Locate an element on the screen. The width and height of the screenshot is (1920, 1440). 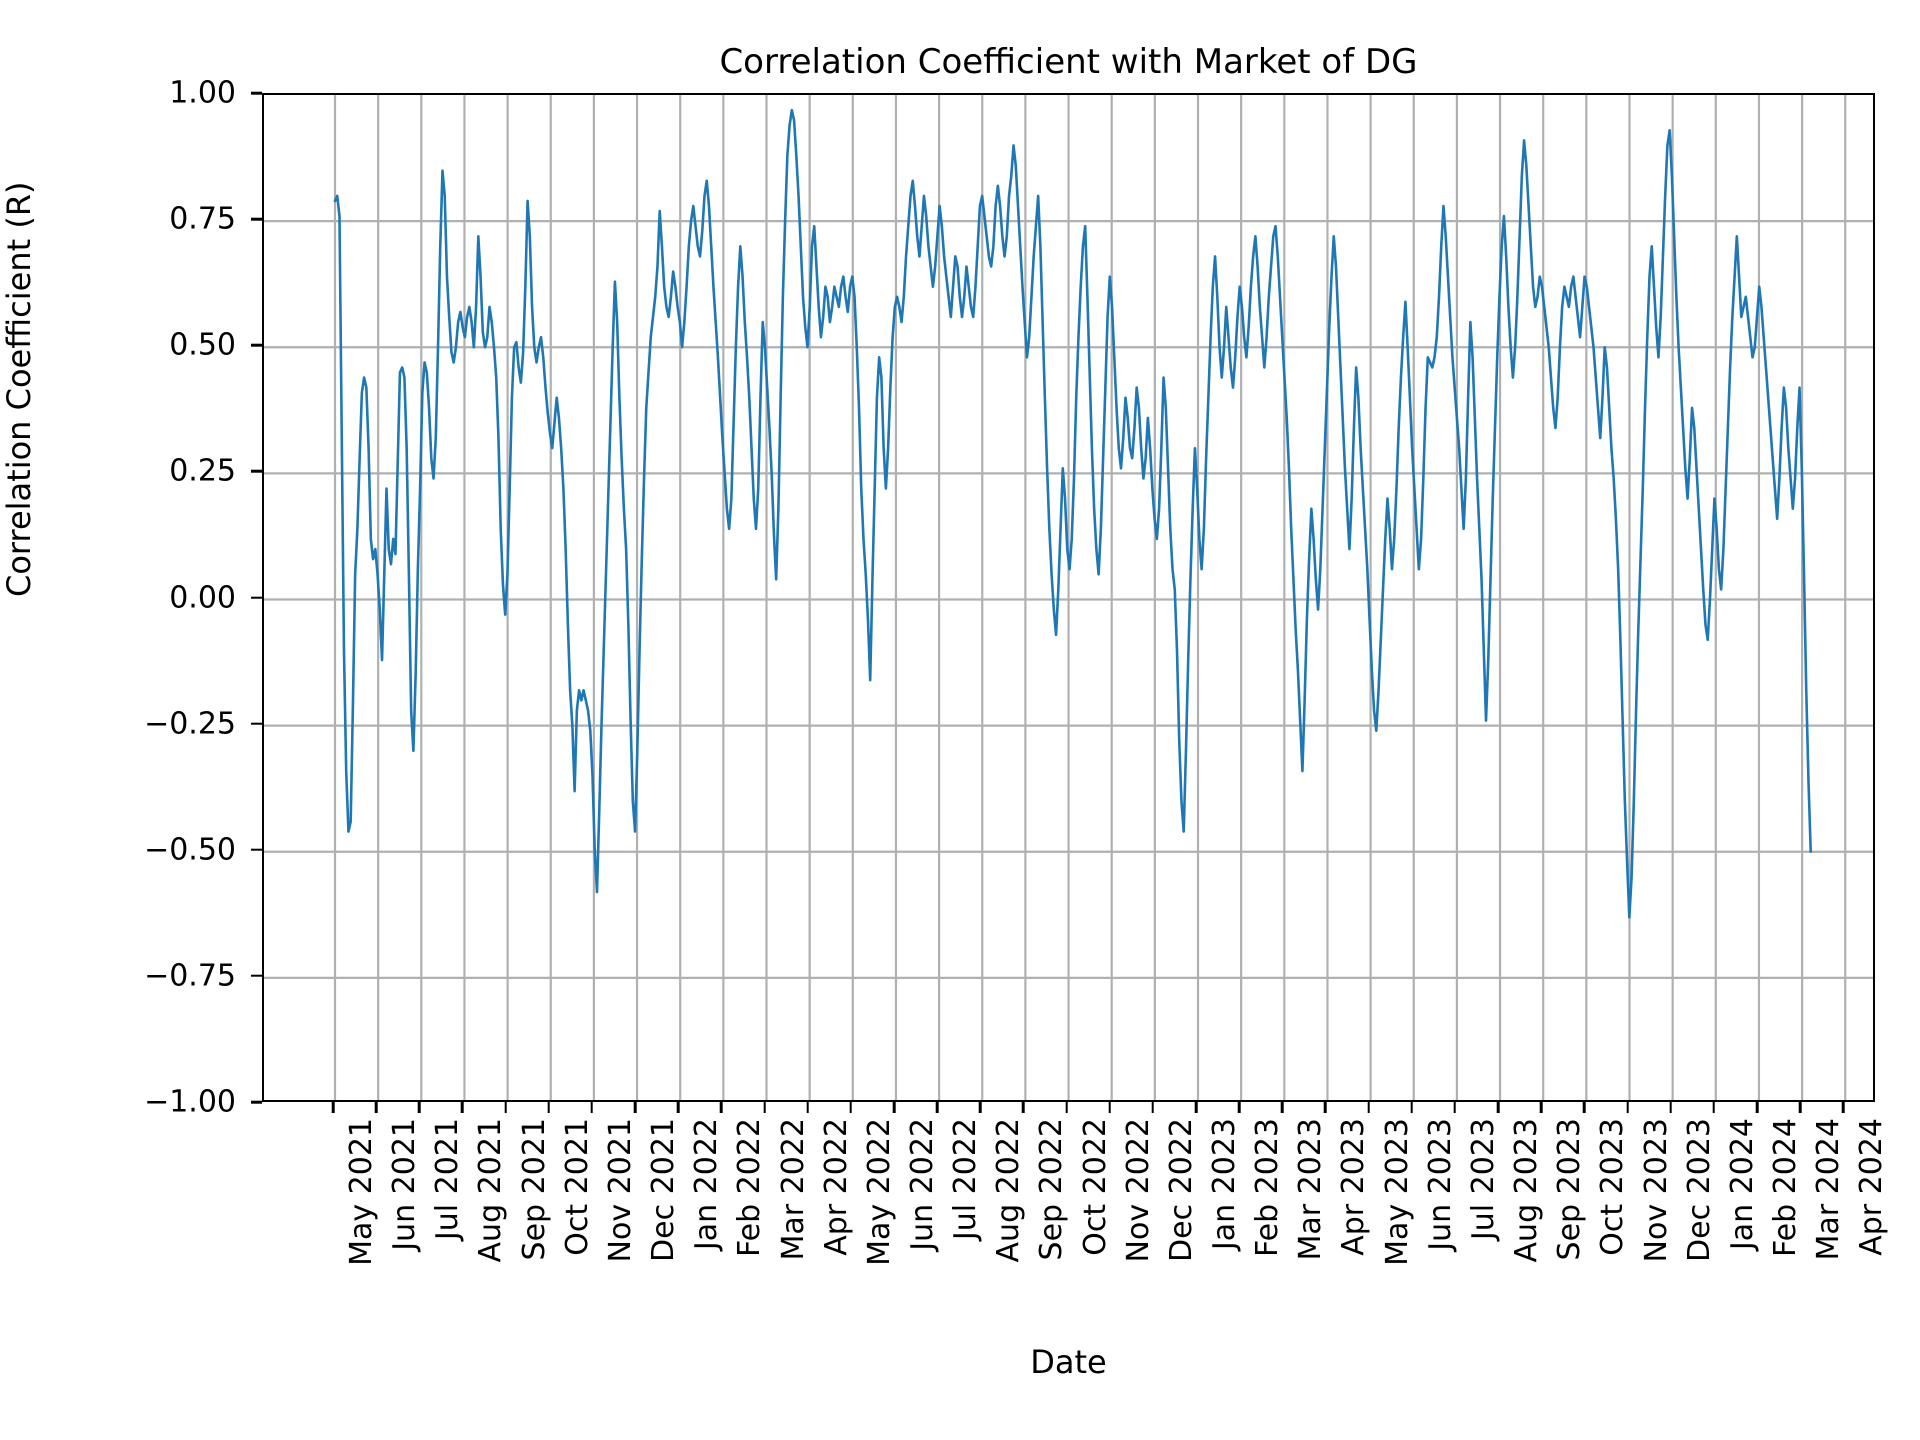
x-axis-tick-label: Sep 2023 is located at coordinates (1570, 1189).